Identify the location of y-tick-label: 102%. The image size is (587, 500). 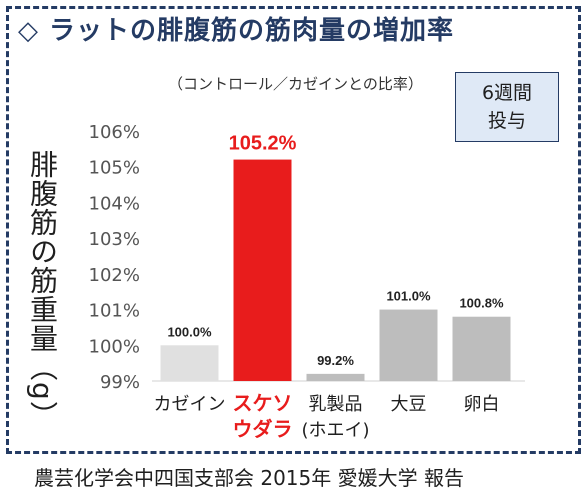
(114, 275).